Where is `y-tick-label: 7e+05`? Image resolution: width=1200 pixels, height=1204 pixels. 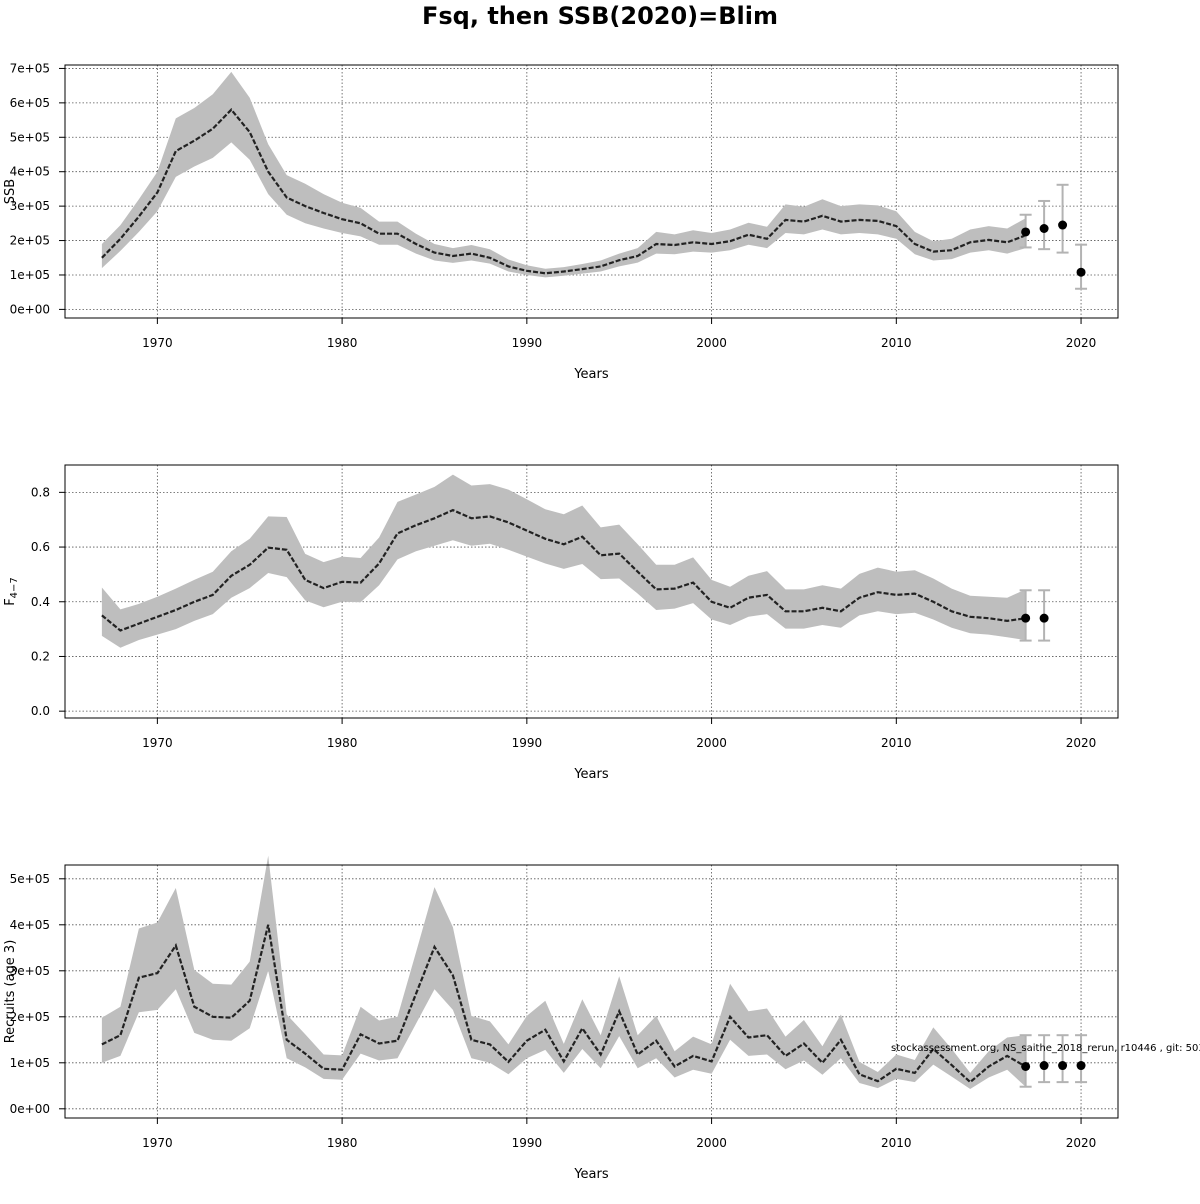
y-tick-label: 7e+05 is located at coordinates (30, 68).